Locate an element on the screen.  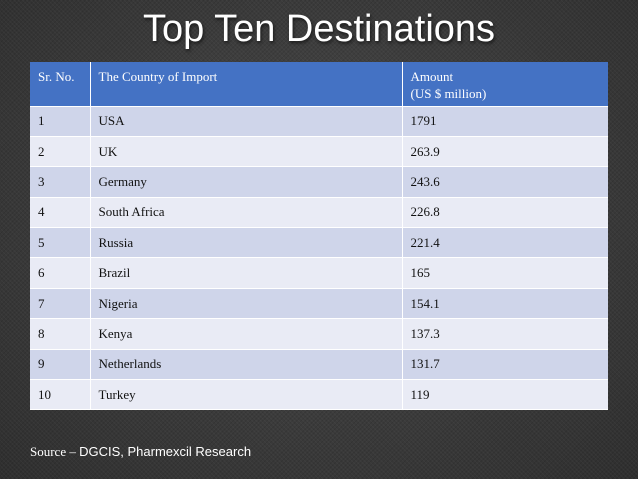
table-row: 8 Kenya 137.3 is located at coordinates (319, 334).